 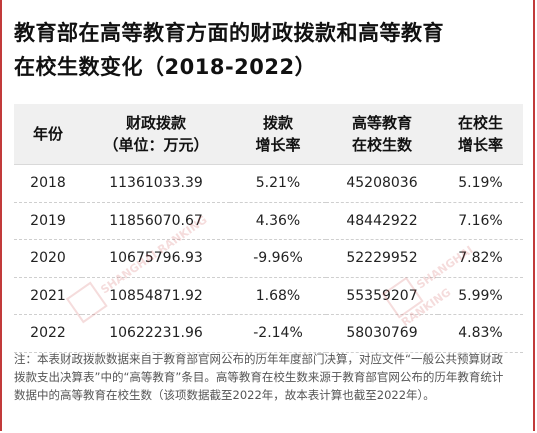 What do you see at coordinates (480, 221) in the screenshot?
I see `cell-enrollment-growth: 7.16%` at bounding box center [480, 221].